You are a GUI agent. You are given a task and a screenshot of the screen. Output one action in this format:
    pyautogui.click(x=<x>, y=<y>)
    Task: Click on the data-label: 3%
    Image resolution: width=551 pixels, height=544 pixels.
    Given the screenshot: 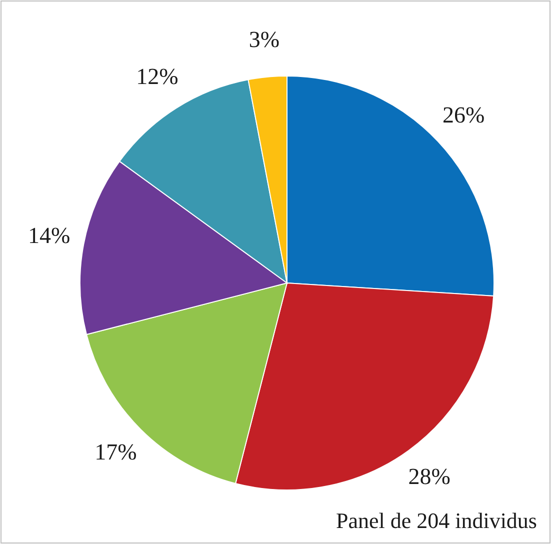 What is the action you would take?
    pyautogui.click(x=264, y=39)
    